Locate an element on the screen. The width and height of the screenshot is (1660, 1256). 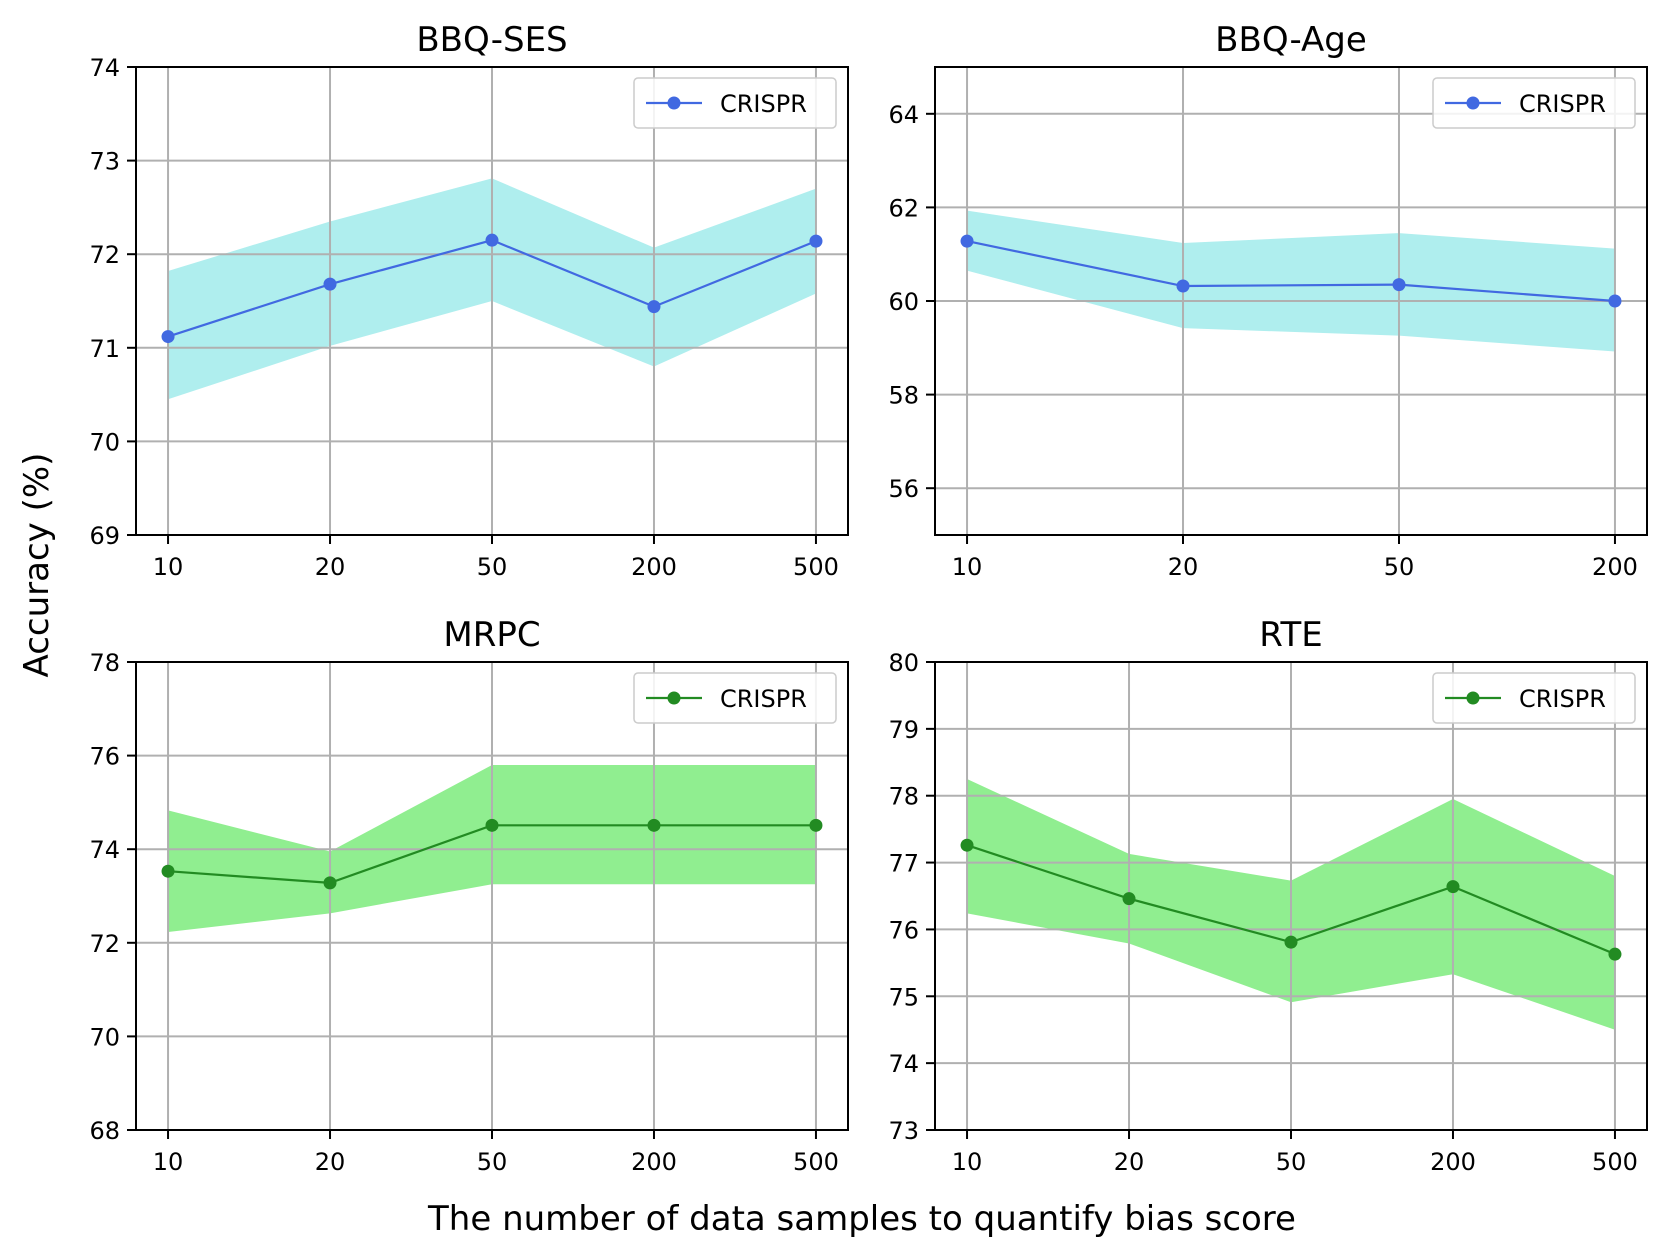
y-tick-label: 79 is located at coordinates (903, 730).